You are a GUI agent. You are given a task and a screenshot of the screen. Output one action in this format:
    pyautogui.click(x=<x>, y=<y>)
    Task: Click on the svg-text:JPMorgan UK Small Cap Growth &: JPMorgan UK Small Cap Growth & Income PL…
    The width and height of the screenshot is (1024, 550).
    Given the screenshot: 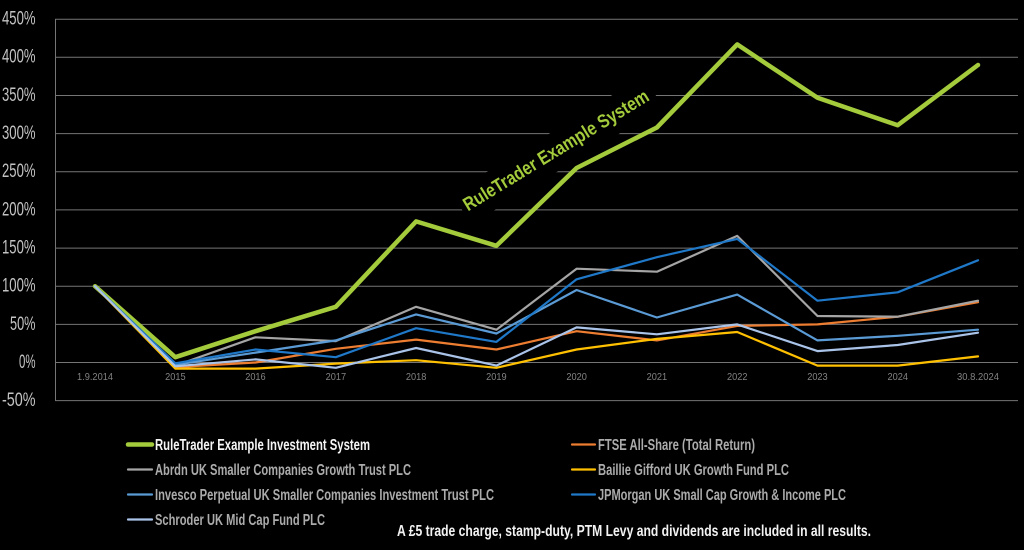 What is the action you would take?
    pyautogui.click(x=722, y=495)
    